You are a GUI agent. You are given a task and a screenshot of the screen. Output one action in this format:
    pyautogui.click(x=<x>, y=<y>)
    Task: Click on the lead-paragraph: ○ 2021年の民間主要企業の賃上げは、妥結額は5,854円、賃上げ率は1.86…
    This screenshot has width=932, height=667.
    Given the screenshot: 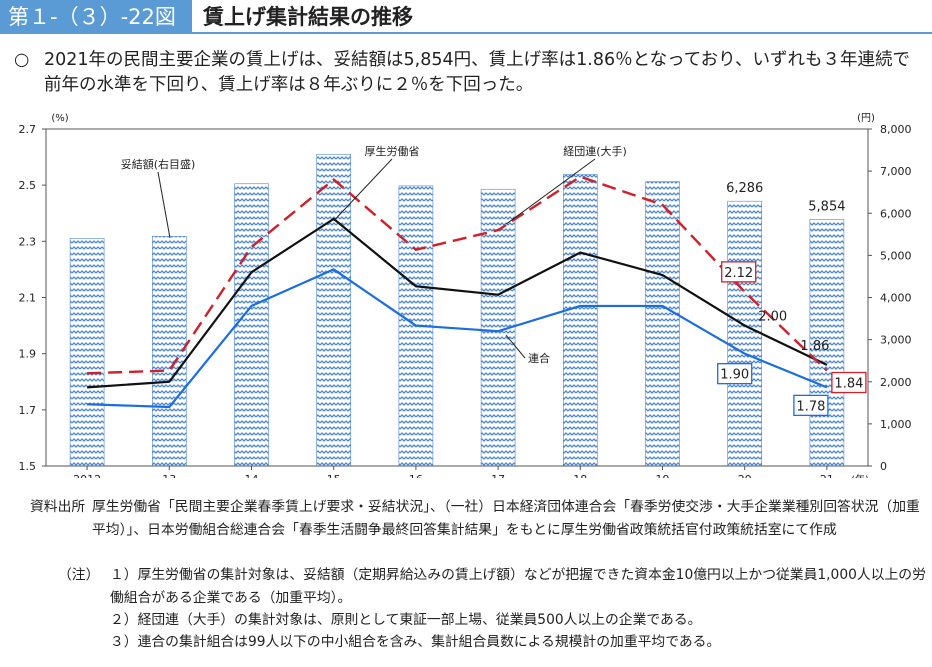 What is the action you would take?
    pyautogui.click(x=466, y=73)
    